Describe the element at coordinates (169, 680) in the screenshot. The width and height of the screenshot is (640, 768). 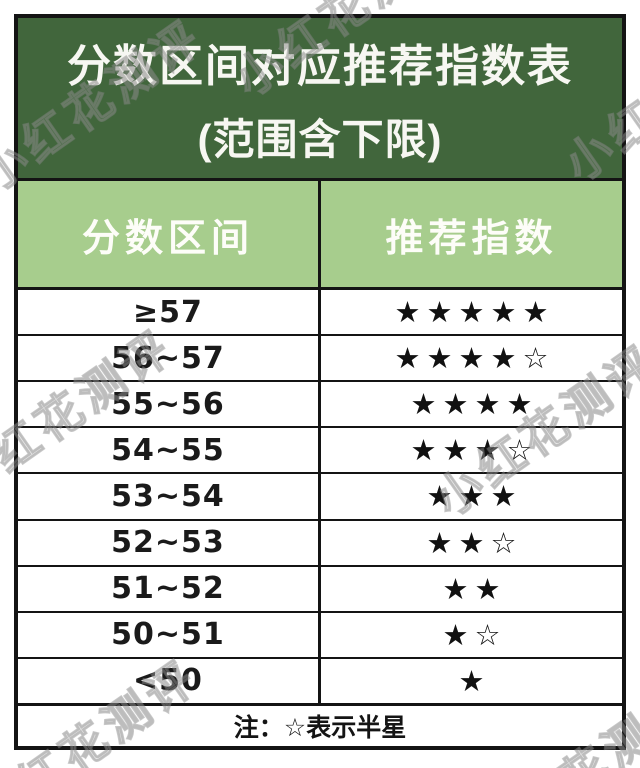
I see `score-range-cell: <50` at that location.